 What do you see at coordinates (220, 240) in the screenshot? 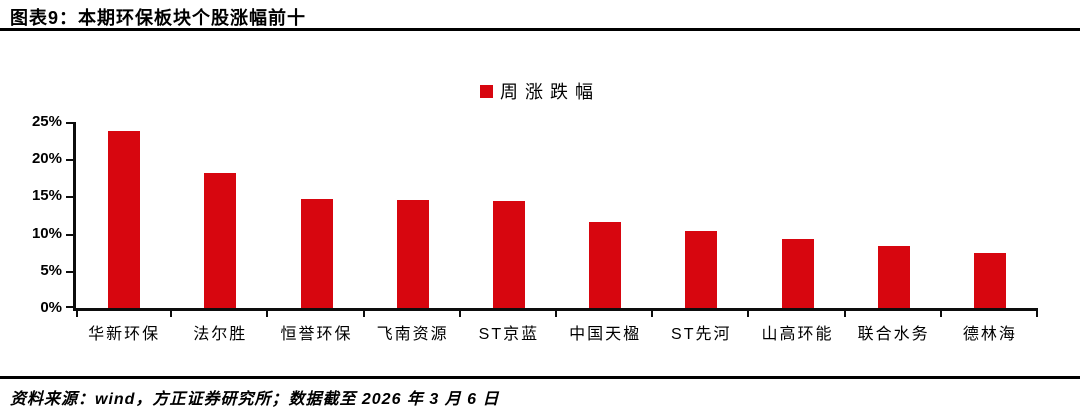
I see `bar-法尔胜` at bounding box center [220, 240].